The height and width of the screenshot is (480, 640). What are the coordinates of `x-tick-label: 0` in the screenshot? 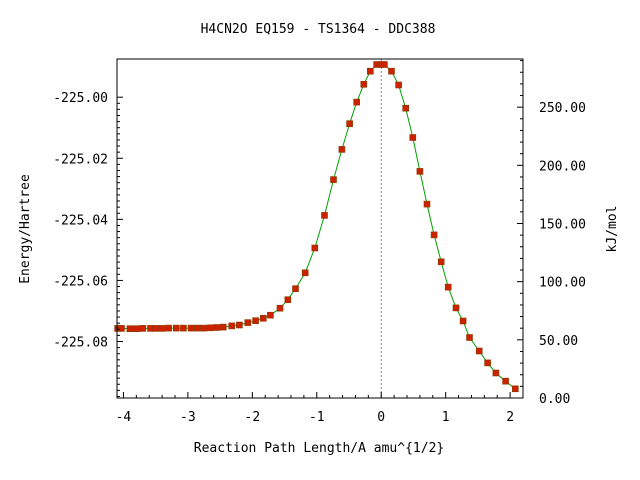 It's located at (381, 417).